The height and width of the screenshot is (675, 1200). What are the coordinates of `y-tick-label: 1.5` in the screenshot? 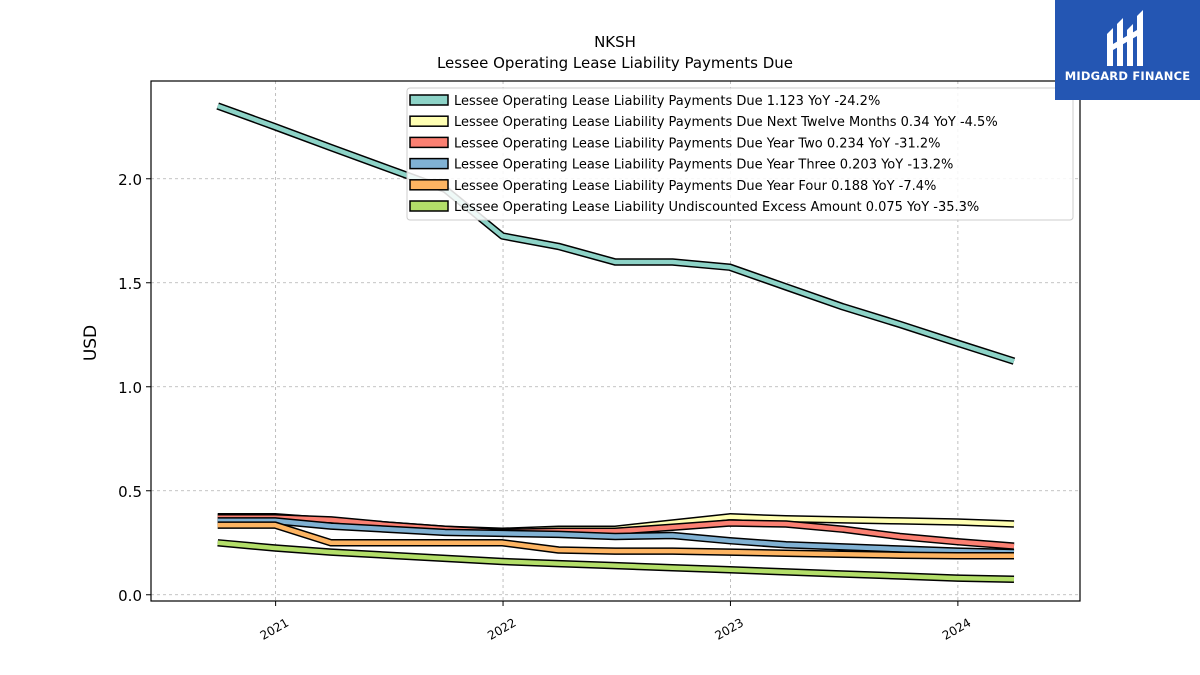 It's located at (130, 284).